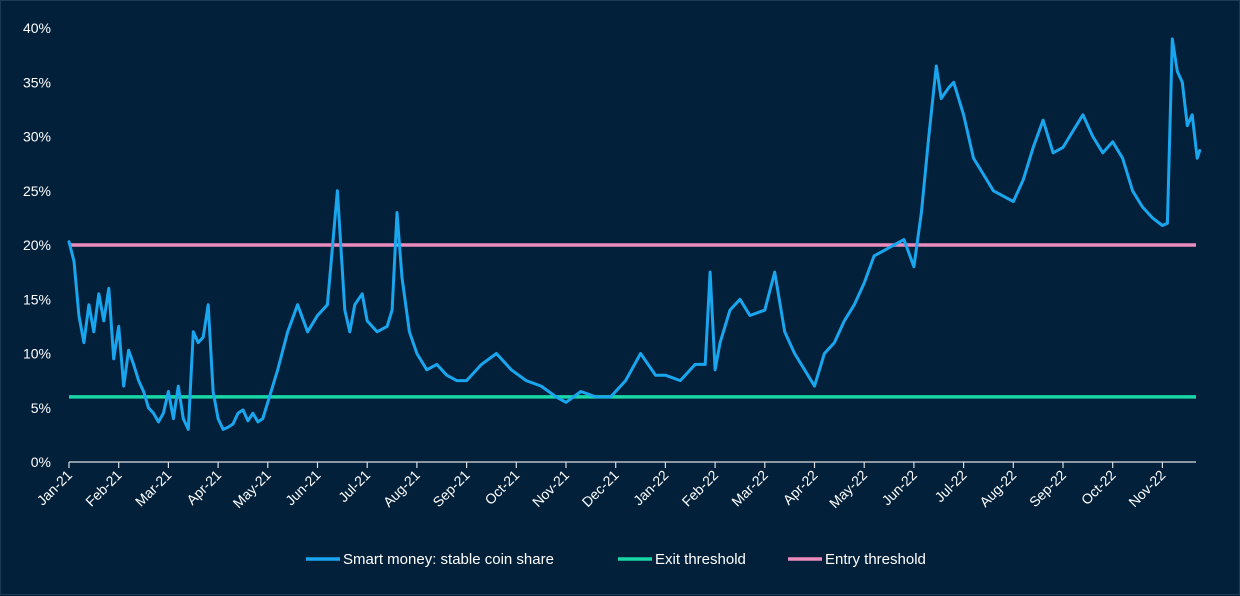 Image resolution: width=1240 pixels, height=596 pixels. What do you see at coordinates (103, 488) in the screenshot?
I see `x-tick-label: Feb-21` at bounding box center [103, 488].